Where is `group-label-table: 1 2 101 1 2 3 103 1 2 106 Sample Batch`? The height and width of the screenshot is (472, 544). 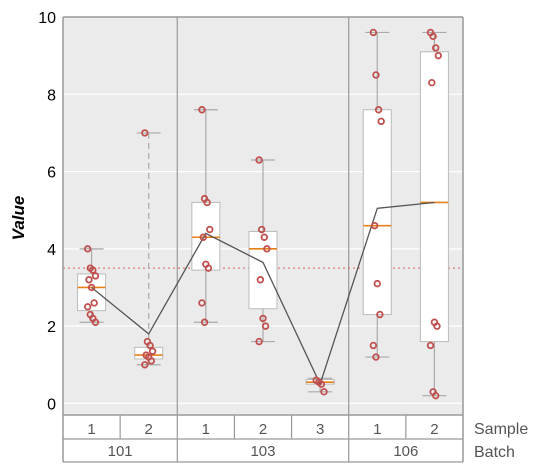 group-label-table: 1 2 101 1 2 3 103 1 2 106 Sample Batch is located at coordinates (295, 438).